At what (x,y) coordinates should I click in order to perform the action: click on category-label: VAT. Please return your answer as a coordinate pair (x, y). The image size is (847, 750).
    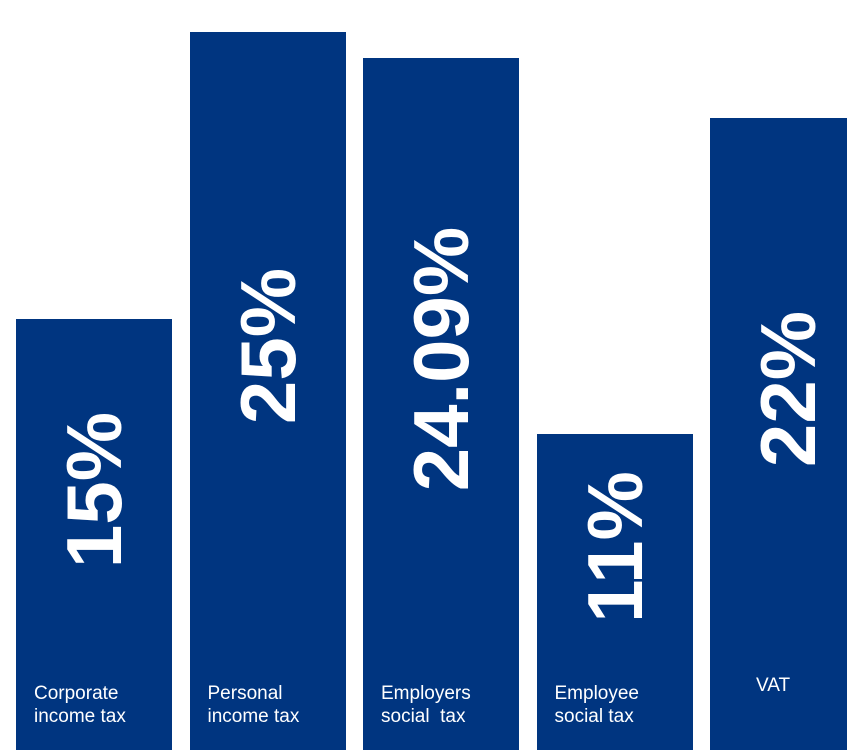
    Looking at the image, I should click on (773, 685).